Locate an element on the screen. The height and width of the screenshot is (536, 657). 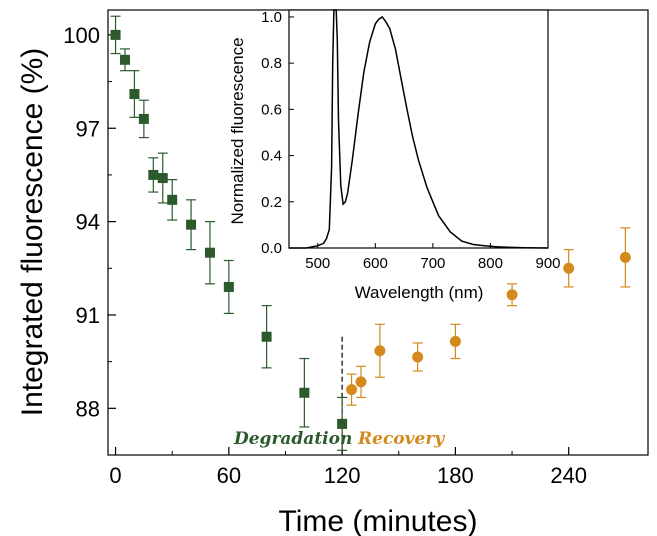
inset-x-axis-title: Wavelength (nm) is located at coordinates (419, 292).